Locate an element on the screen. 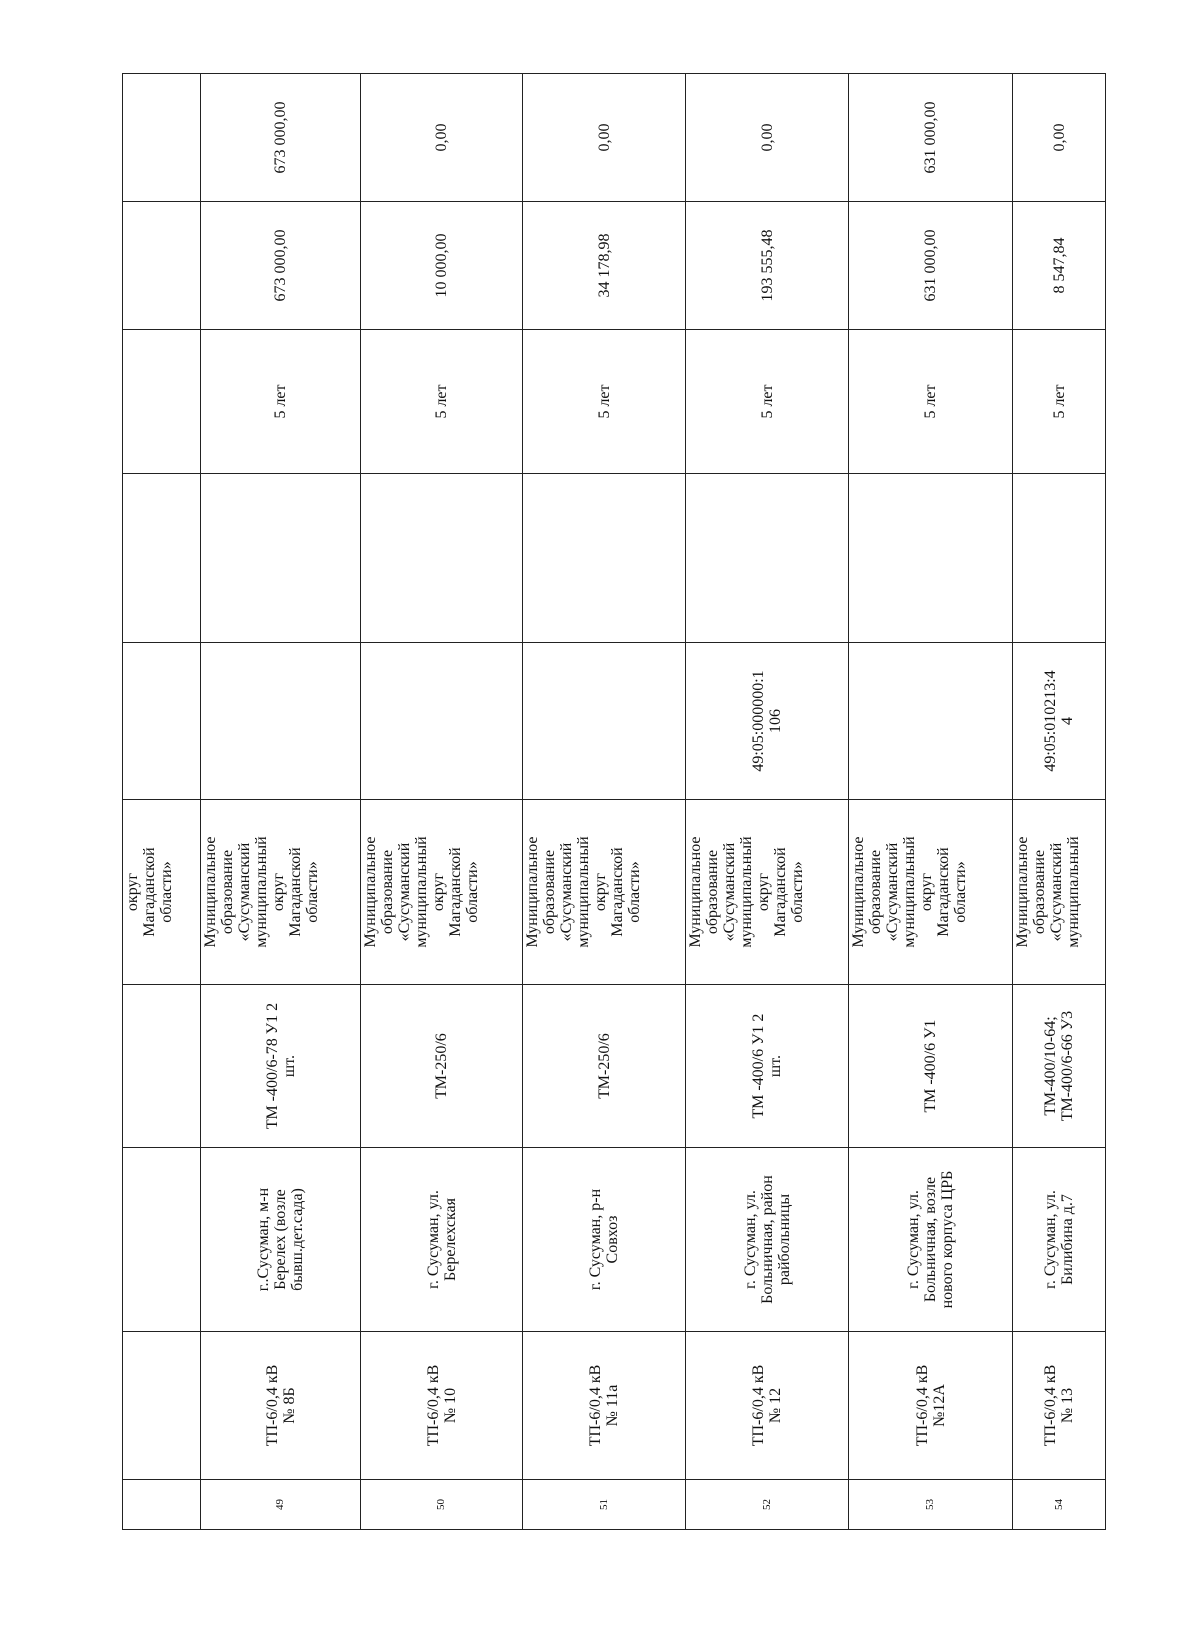 The height and width of the screenshot is (1652, 1200). cell-cadastral: 49:05:000000:1 106 is located at coordinates (767, 721).